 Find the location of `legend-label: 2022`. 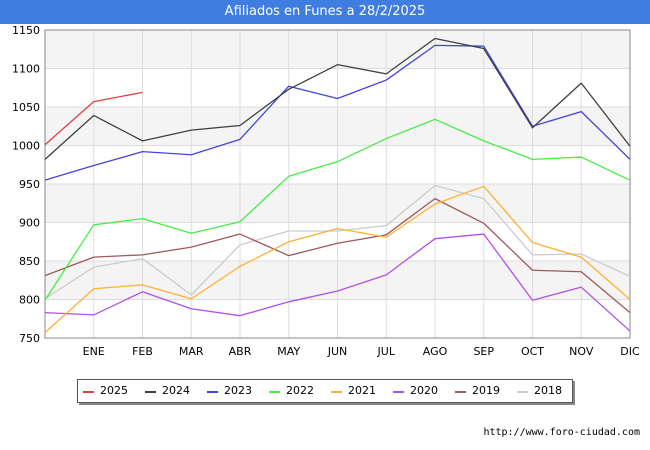

legend-label: 2022 is located at coordinates (300, 390).